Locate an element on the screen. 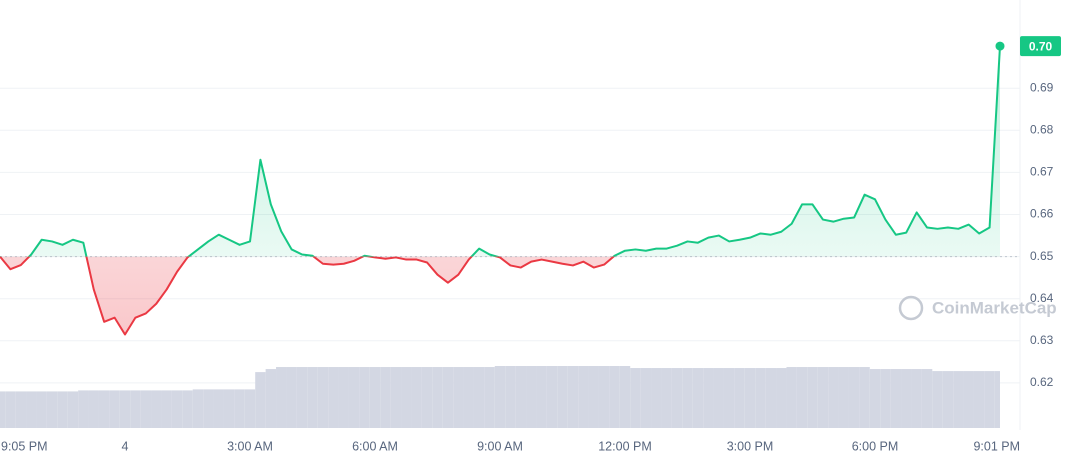  y-tick-label: 0.64 is located at coordinates (1042, 298).